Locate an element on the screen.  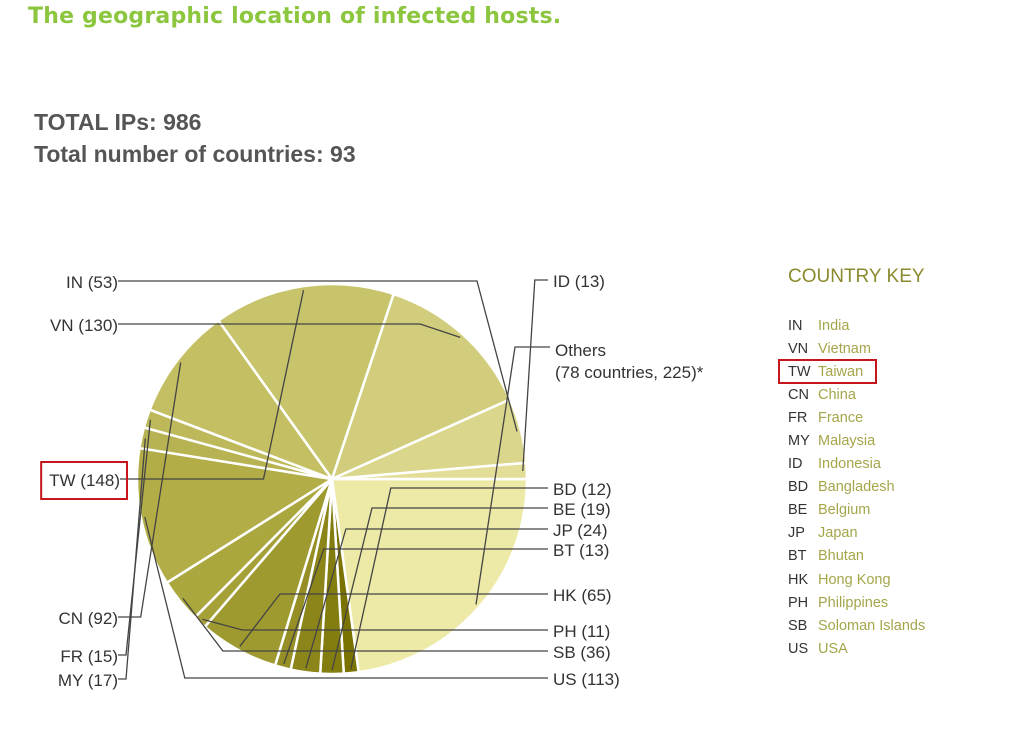
country-name: China is located at coordinates (837, 394).